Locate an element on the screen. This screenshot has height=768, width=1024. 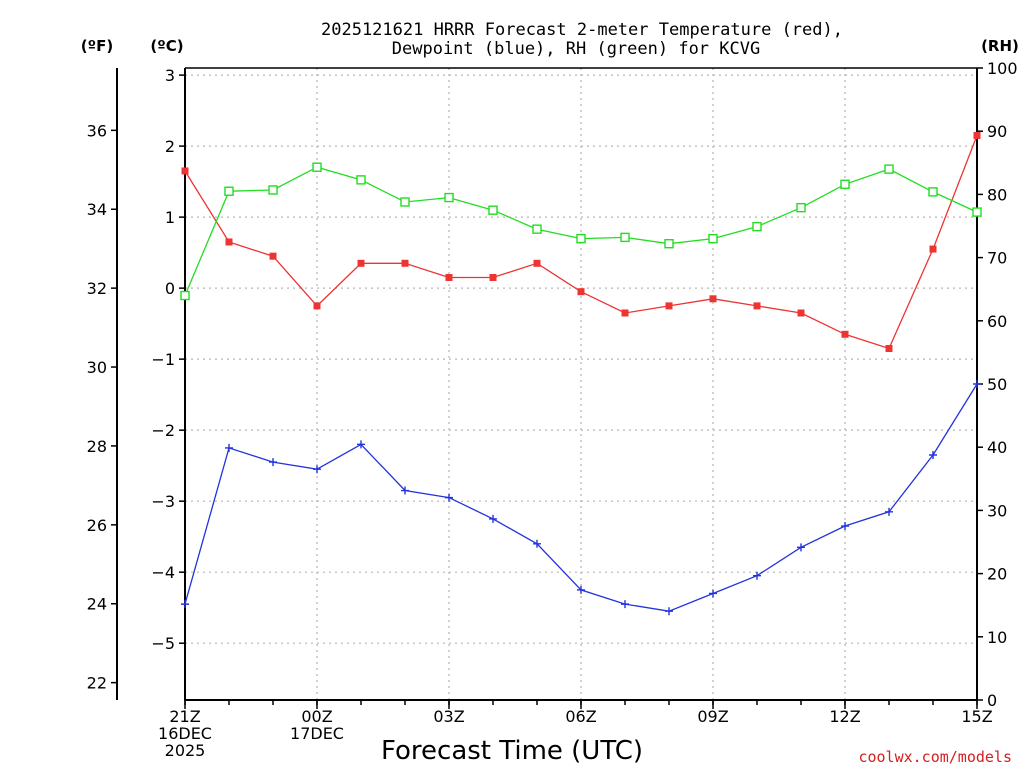
x-tick-label: 09Z is located at coordinates (712, 716).